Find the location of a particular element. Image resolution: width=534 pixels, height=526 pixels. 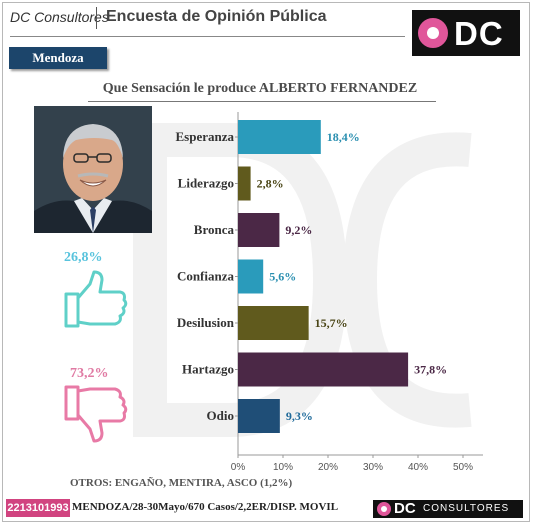

category-label-bronca: Bronca is located at coordinates (214, 229).